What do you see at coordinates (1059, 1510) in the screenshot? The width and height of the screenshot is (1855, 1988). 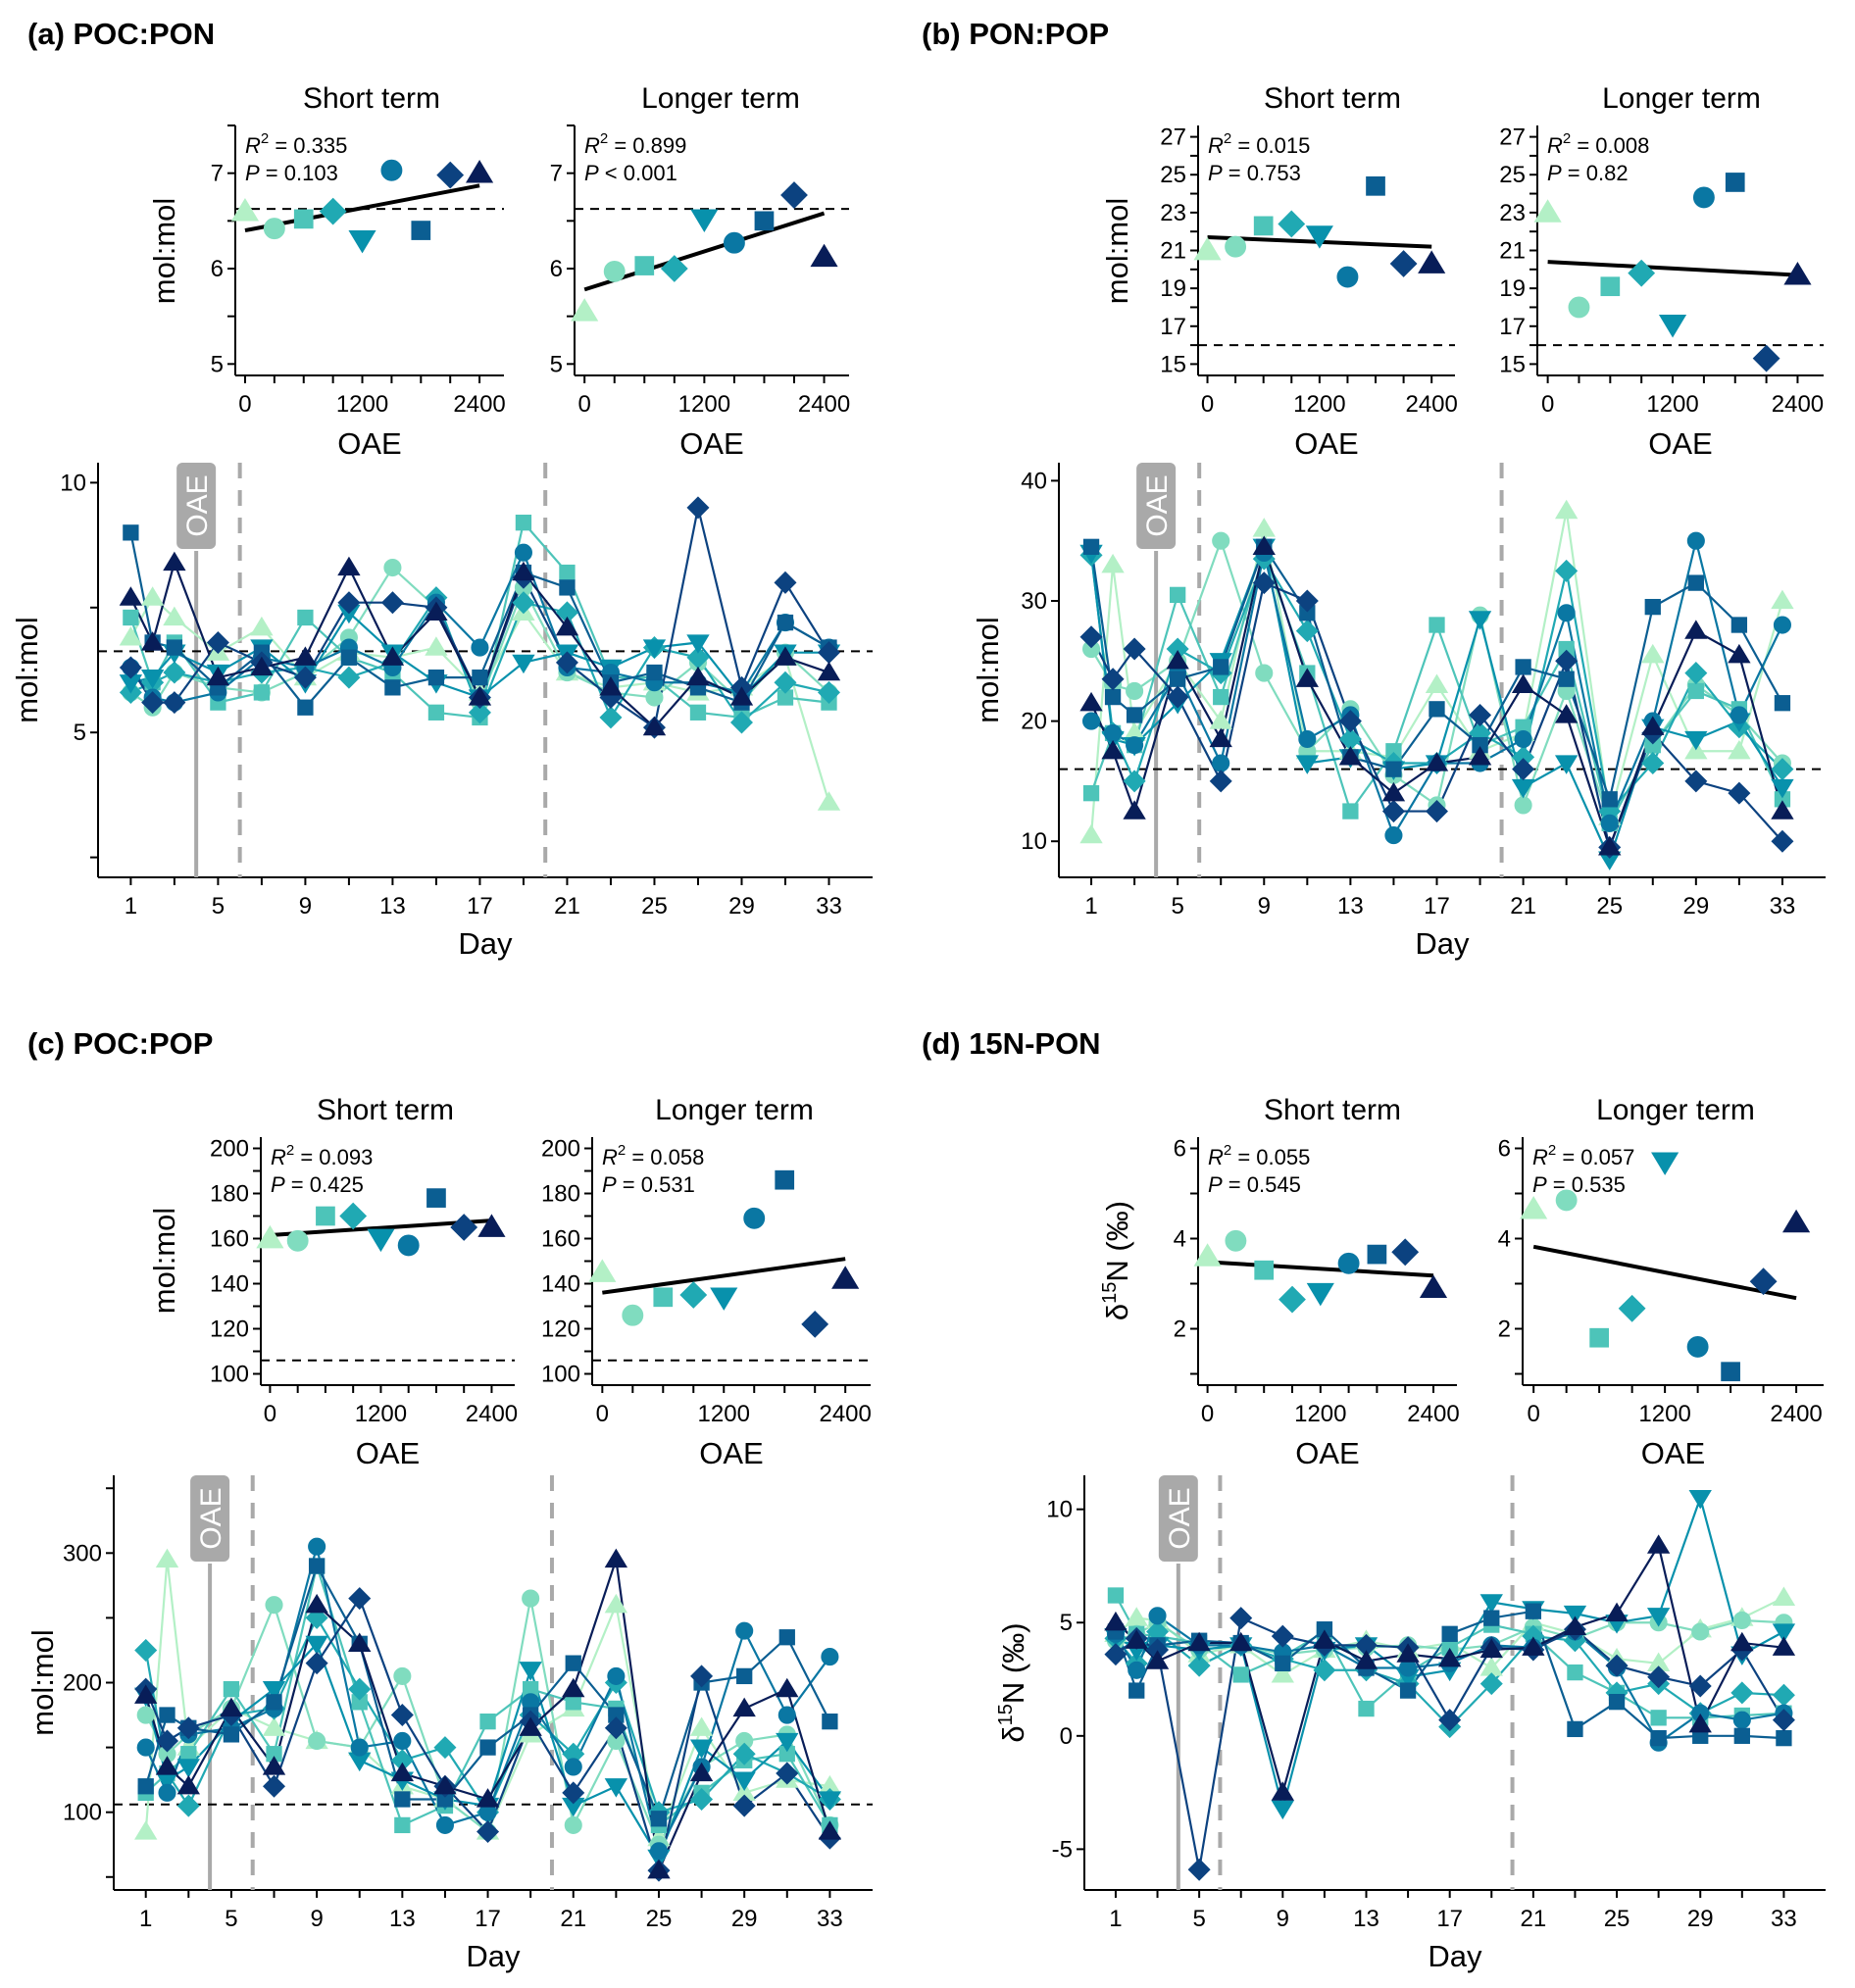 I see `y-tick-label: 10` at bounding box center [1059, 1510].